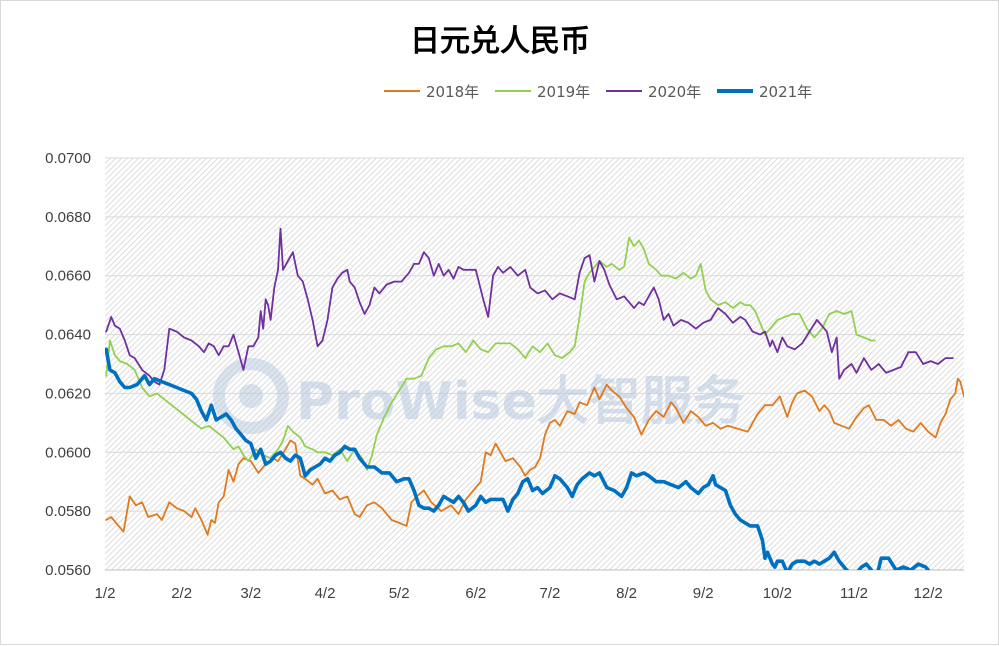 This screenshot has height=646, width=999. I want to click on legend-label: 2021年, so click(785, 92).